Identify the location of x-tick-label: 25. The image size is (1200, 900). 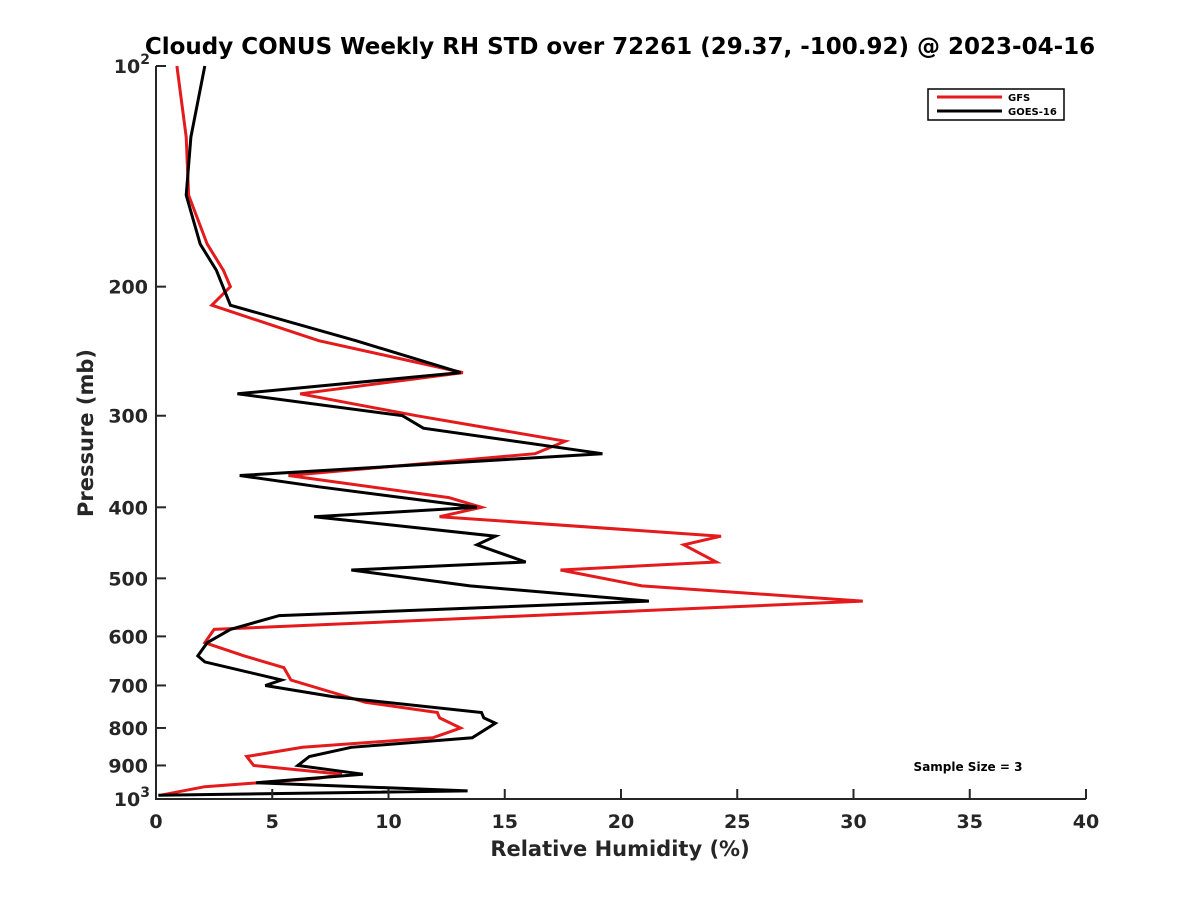
(737, 822).